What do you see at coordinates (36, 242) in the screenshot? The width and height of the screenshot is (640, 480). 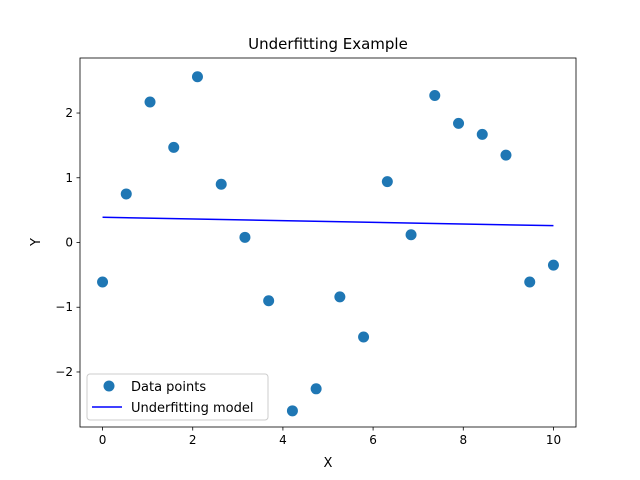 I see `y-axis-label: Y` at bounding box center [36, 242].